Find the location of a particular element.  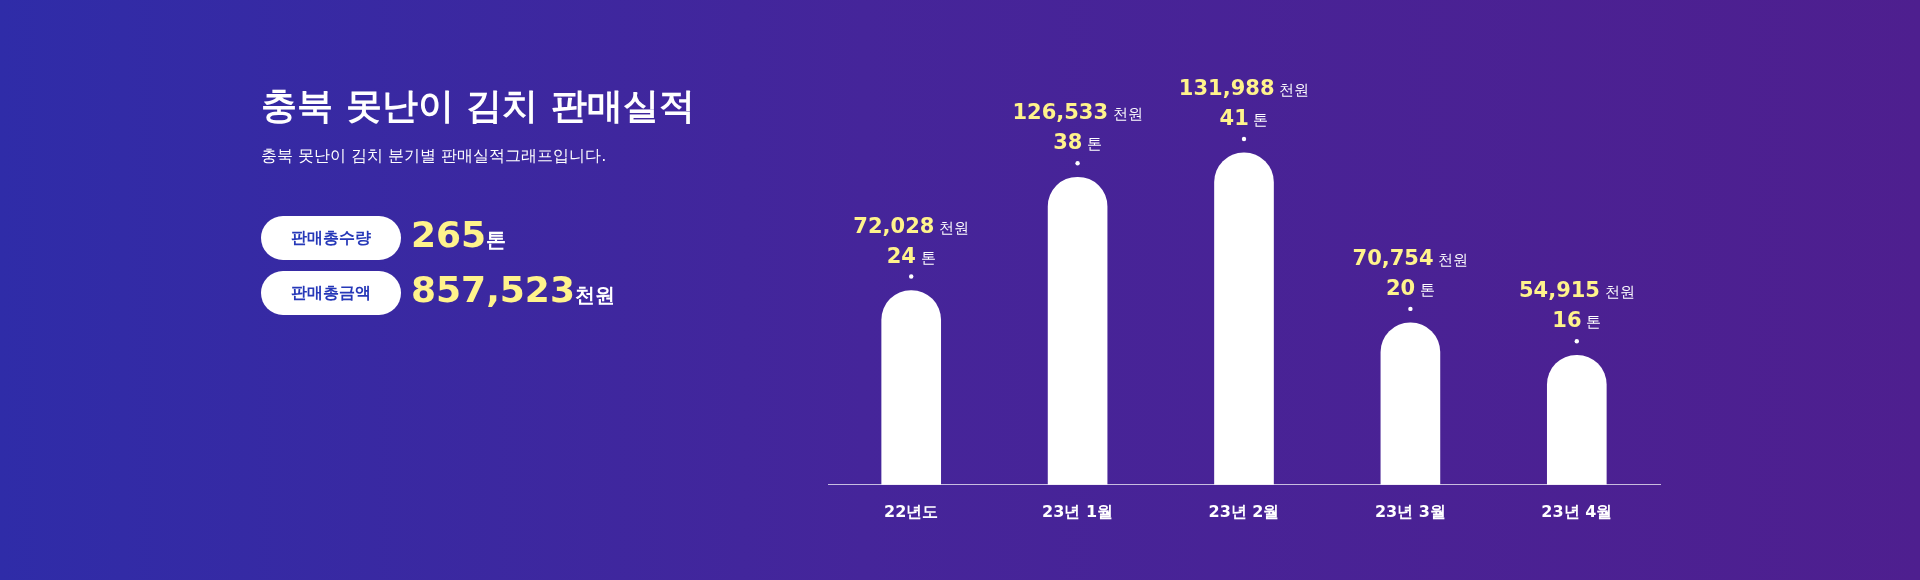

annotation: 54,915 천원 is located at coordinates (1576, 290).